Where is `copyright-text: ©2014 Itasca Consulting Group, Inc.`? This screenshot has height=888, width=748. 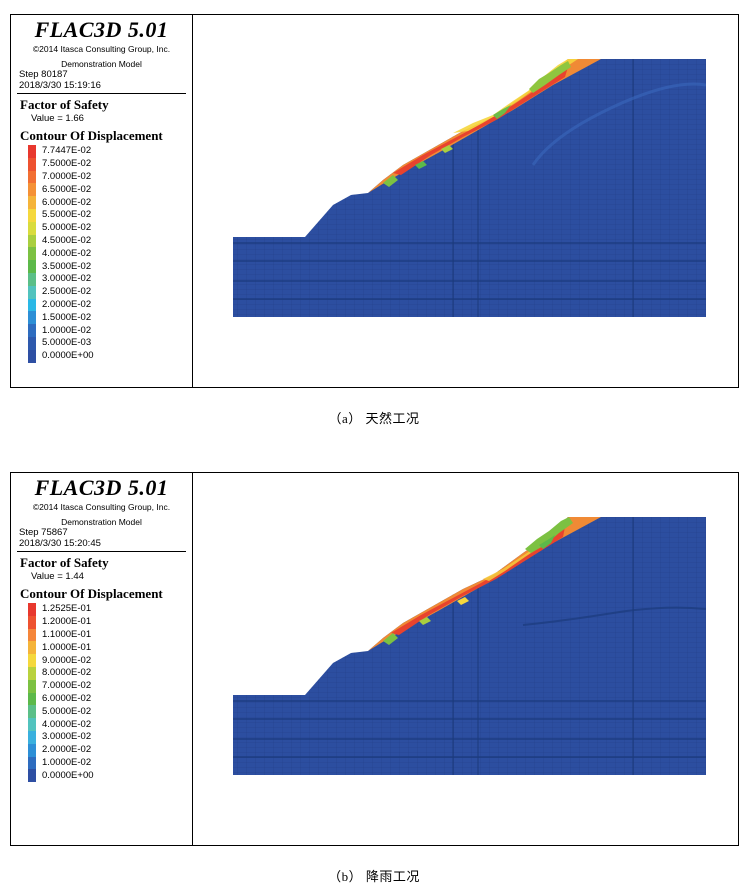 copyright-text: ©2014 Itasca Consulting Group, Inc. is located at coordinates (101, 49).